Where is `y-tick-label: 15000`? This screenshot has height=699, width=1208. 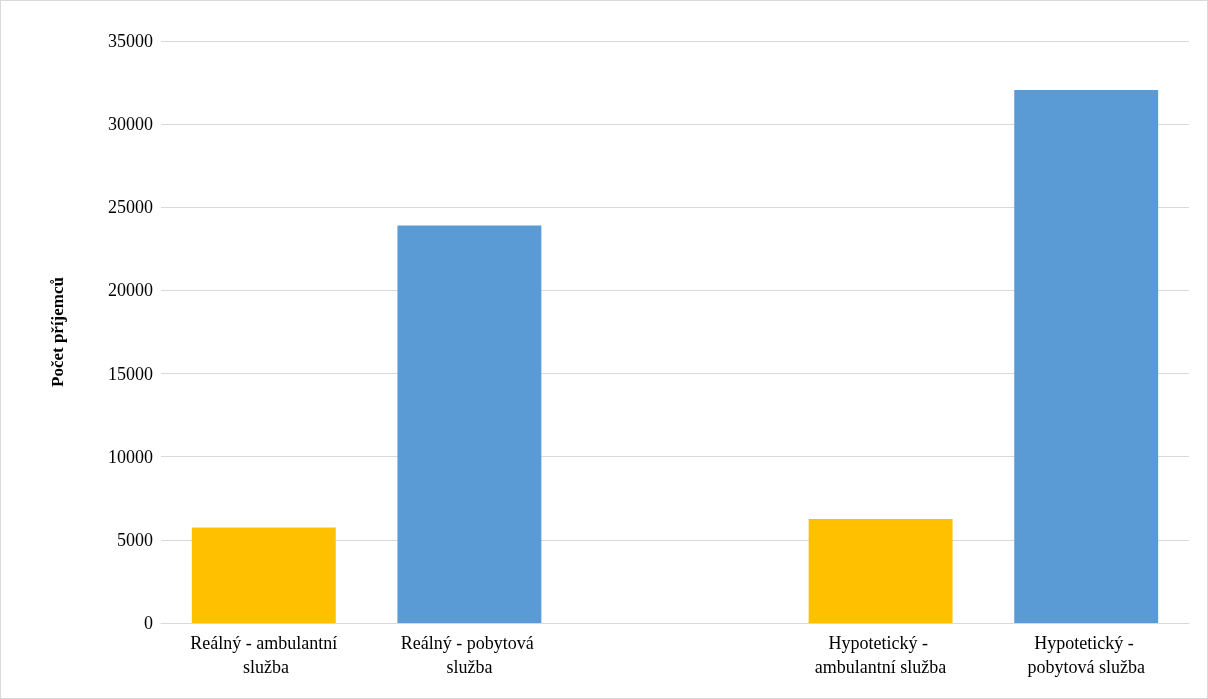 y-tick-label: 15000 is located at coordinates (130, 373).